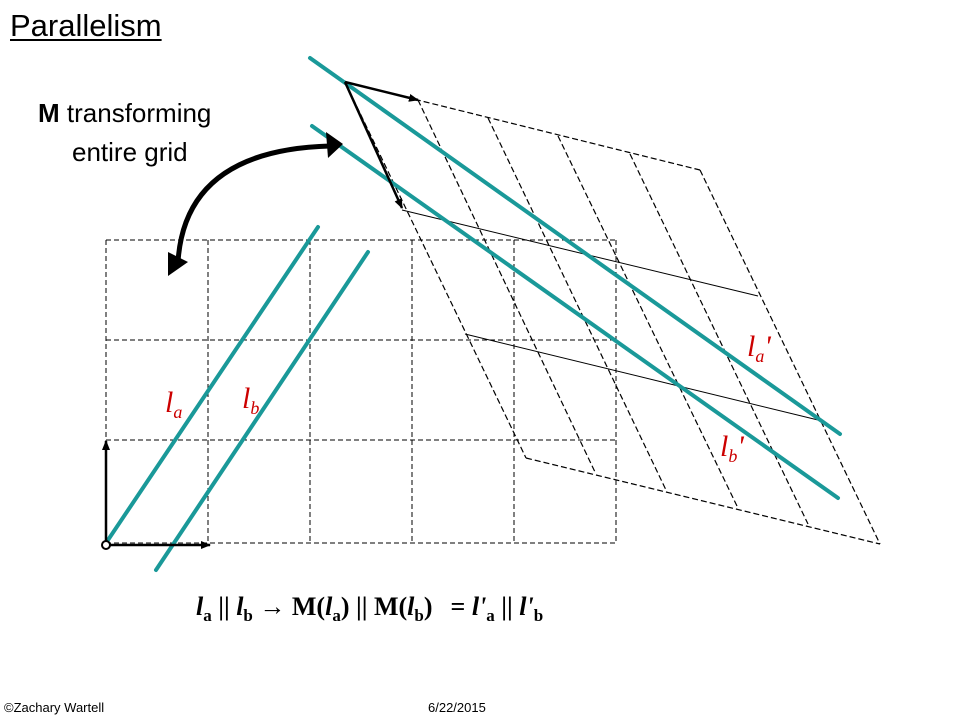 The image size is (960, 720). I want to click on transformed-basis-vectors, so click(381, 144).